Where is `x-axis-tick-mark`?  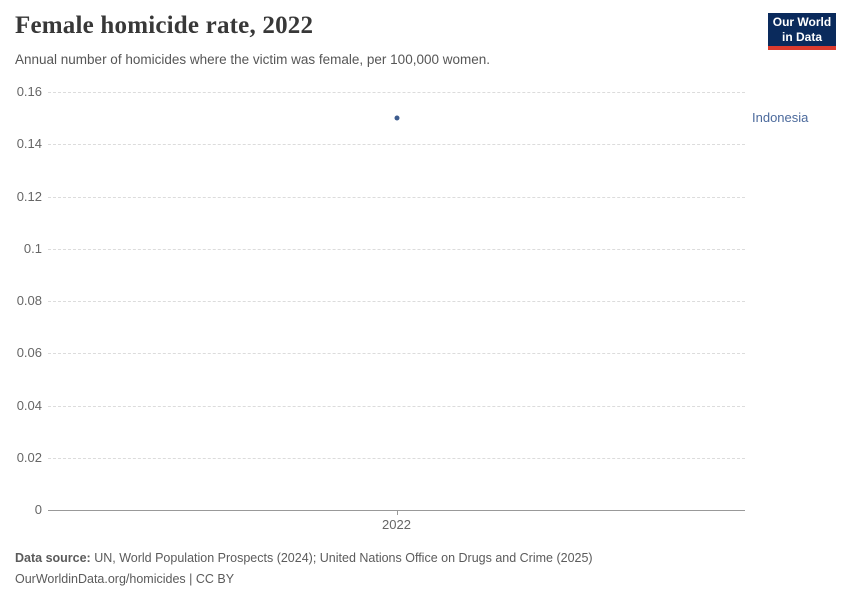 x-axis-tick-mark is located at coordinates (397, 512).